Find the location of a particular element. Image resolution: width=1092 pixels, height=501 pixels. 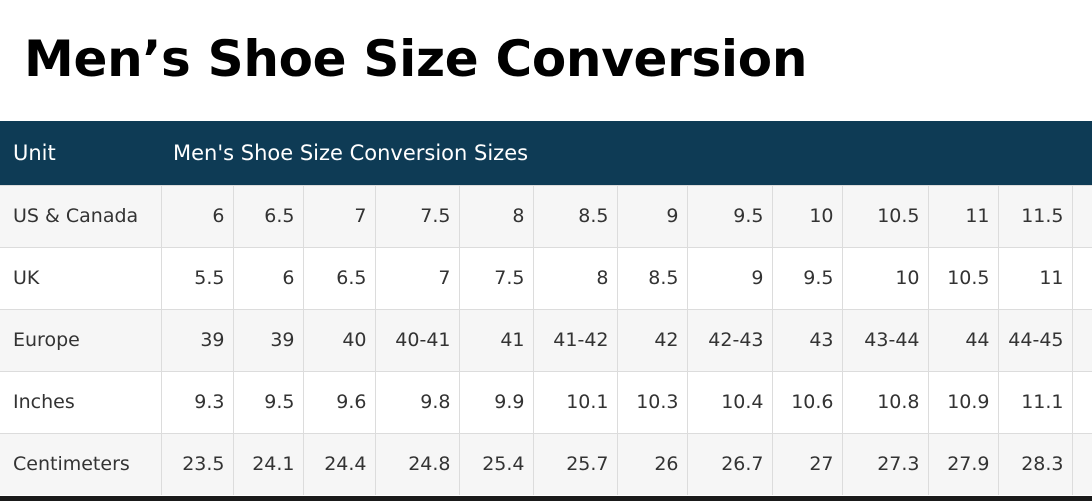

row-label: Inches is located at coordinates (81, 402).